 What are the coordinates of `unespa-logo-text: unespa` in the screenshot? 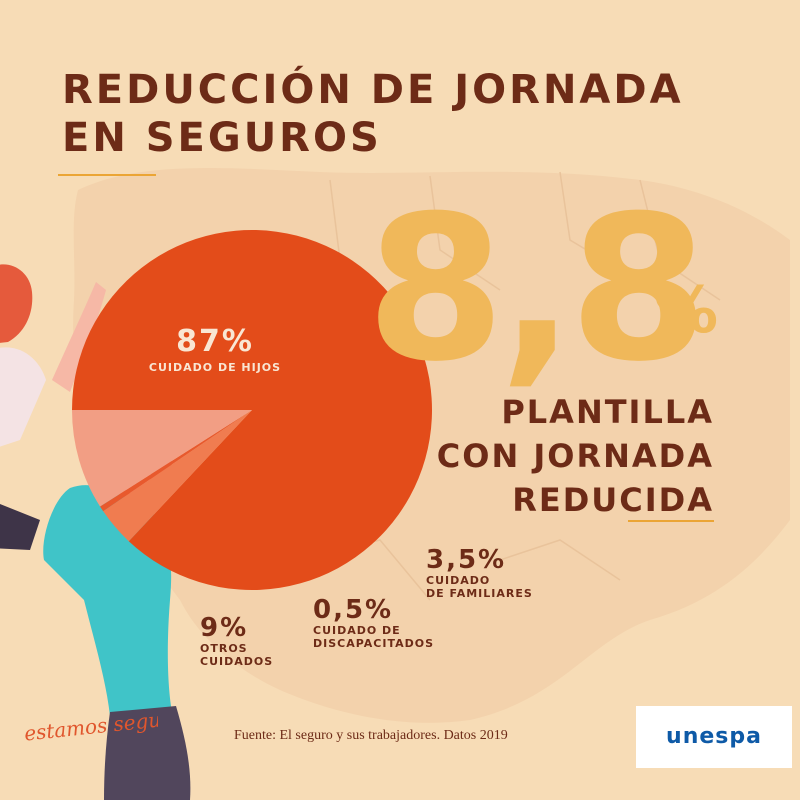 It's located at (714, 736).